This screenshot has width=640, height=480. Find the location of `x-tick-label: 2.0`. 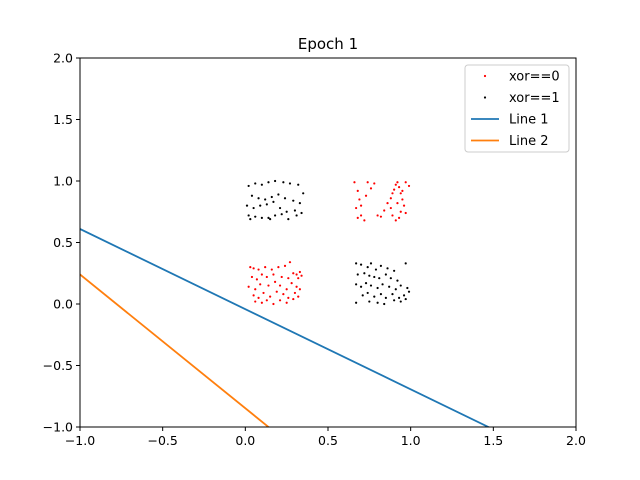

x-tick-label: 2.0 is located at coordinates (576, 440).